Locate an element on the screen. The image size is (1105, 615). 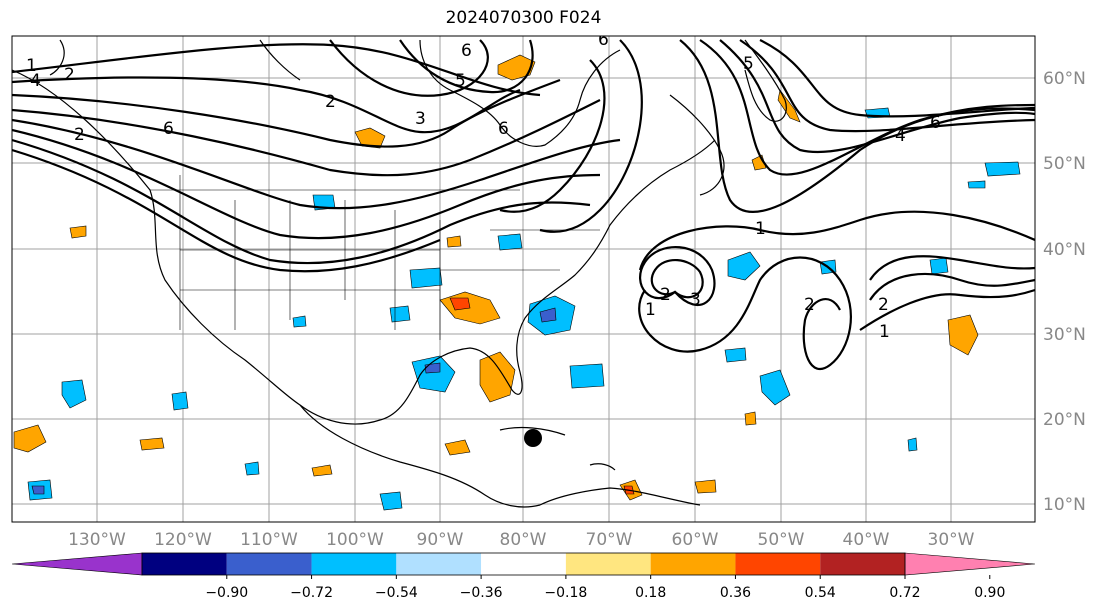
longitude-label: 120°W is located at coordinates (183, 540).